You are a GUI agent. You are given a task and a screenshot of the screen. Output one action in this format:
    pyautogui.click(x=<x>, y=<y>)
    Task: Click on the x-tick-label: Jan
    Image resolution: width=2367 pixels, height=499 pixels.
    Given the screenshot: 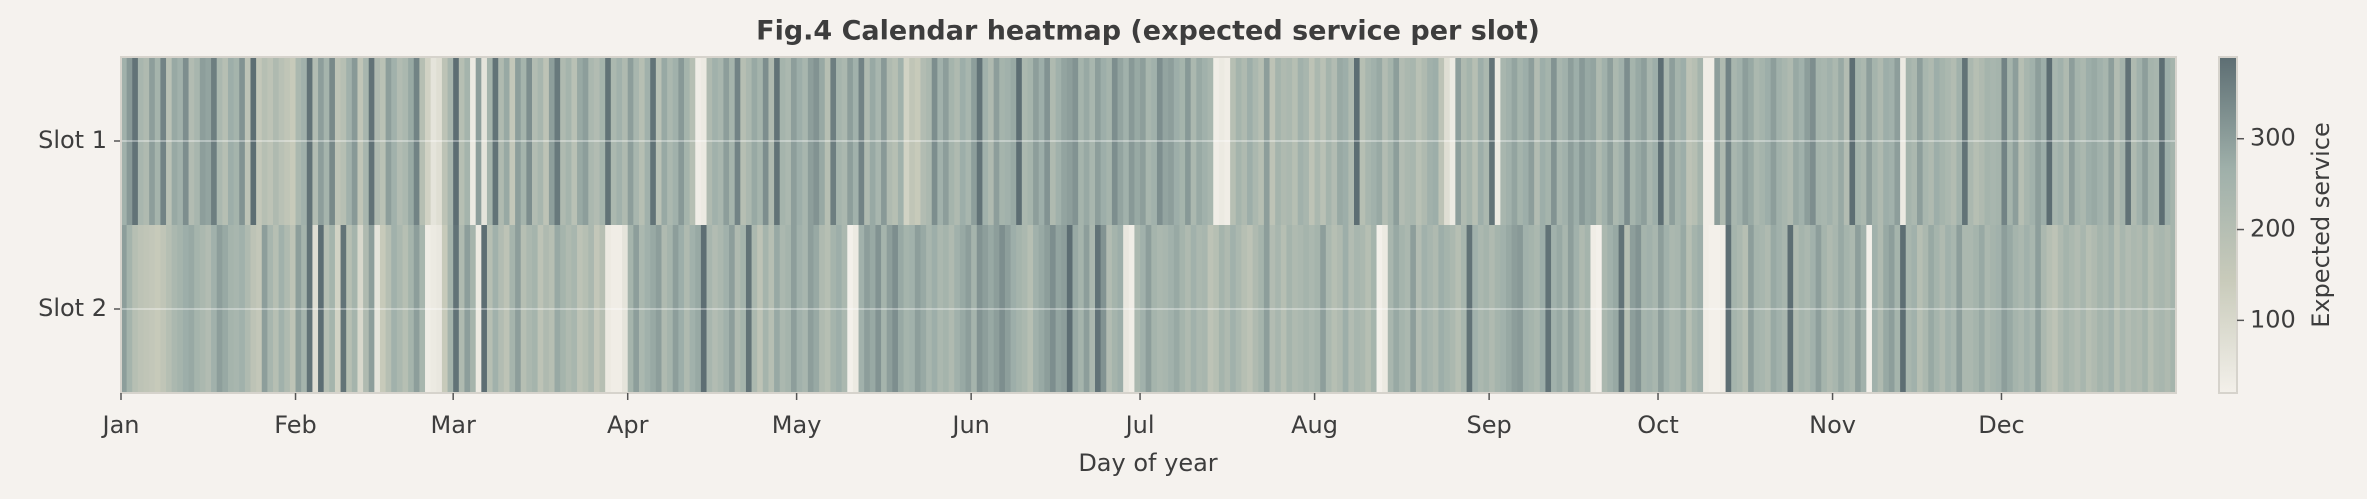 What is the action you would take?
    pyautogui.click(x=120, y=425)
    